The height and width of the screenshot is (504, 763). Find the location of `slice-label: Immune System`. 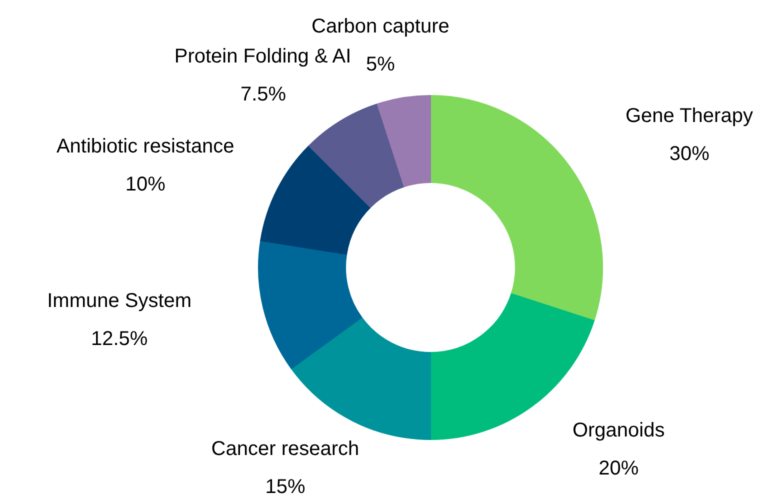

slice-label: Immune System is located at coordinates (119, 301).